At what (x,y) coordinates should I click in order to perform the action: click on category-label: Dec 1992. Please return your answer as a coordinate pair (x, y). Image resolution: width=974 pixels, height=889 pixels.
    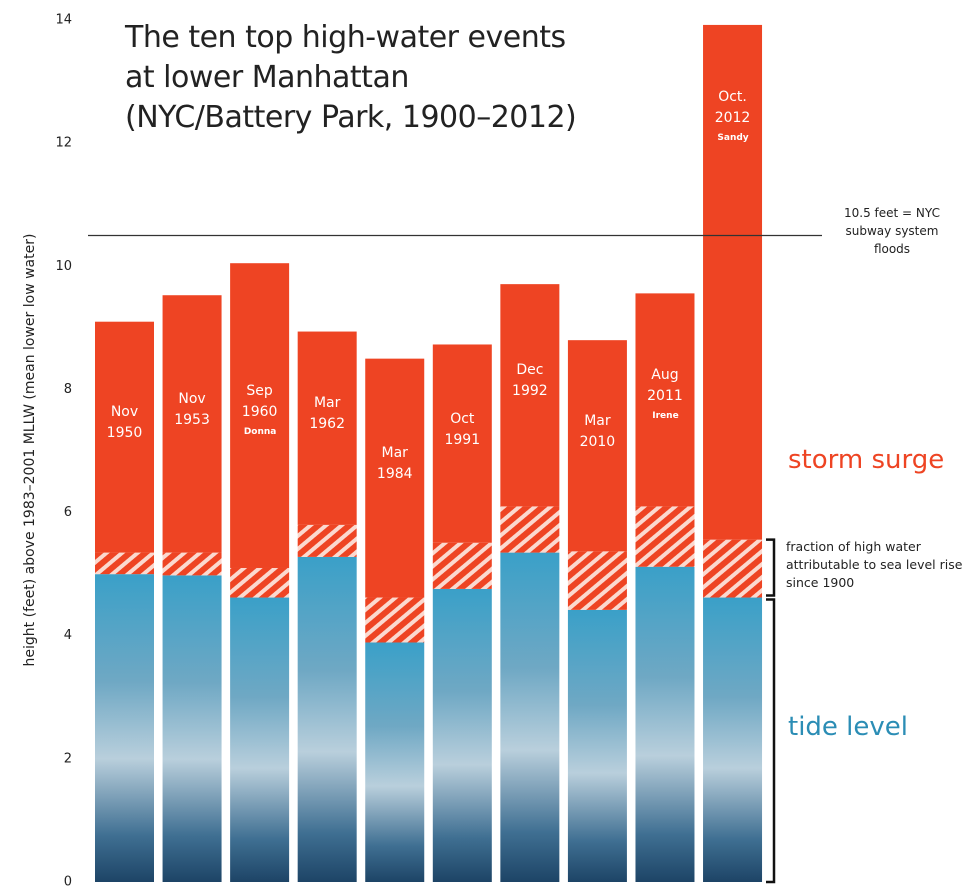
    Looking at the image, I should click on (530, 381).